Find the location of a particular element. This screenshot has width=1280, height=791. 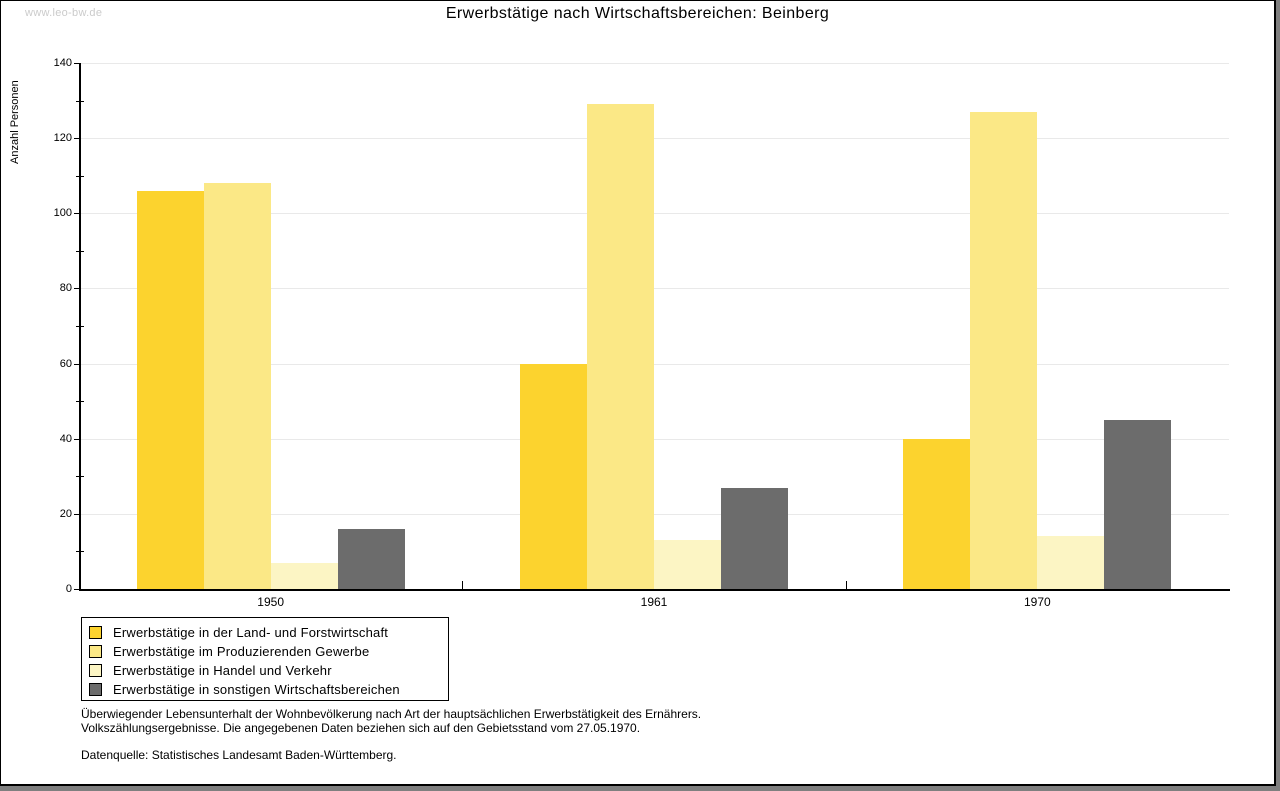

y-tick-label: 60 is located at coordinates (65, 363).